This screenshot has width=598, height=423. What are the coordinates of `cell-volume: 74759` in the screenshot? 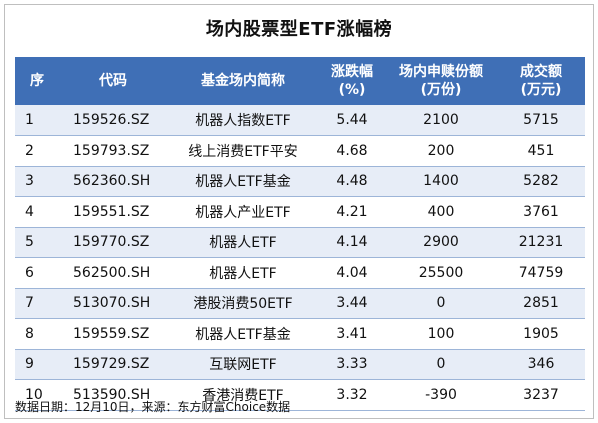 It's located at (541, 273).